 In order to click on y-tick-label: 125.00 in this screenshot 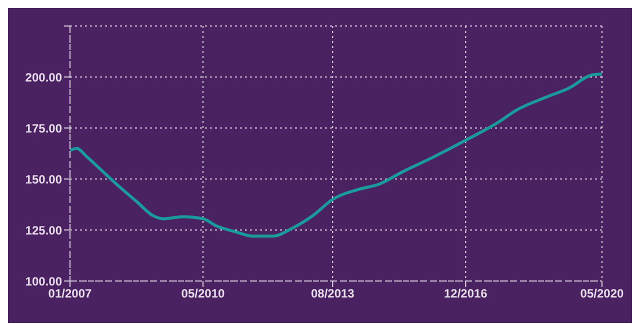, I will do `click(43, 230)`.